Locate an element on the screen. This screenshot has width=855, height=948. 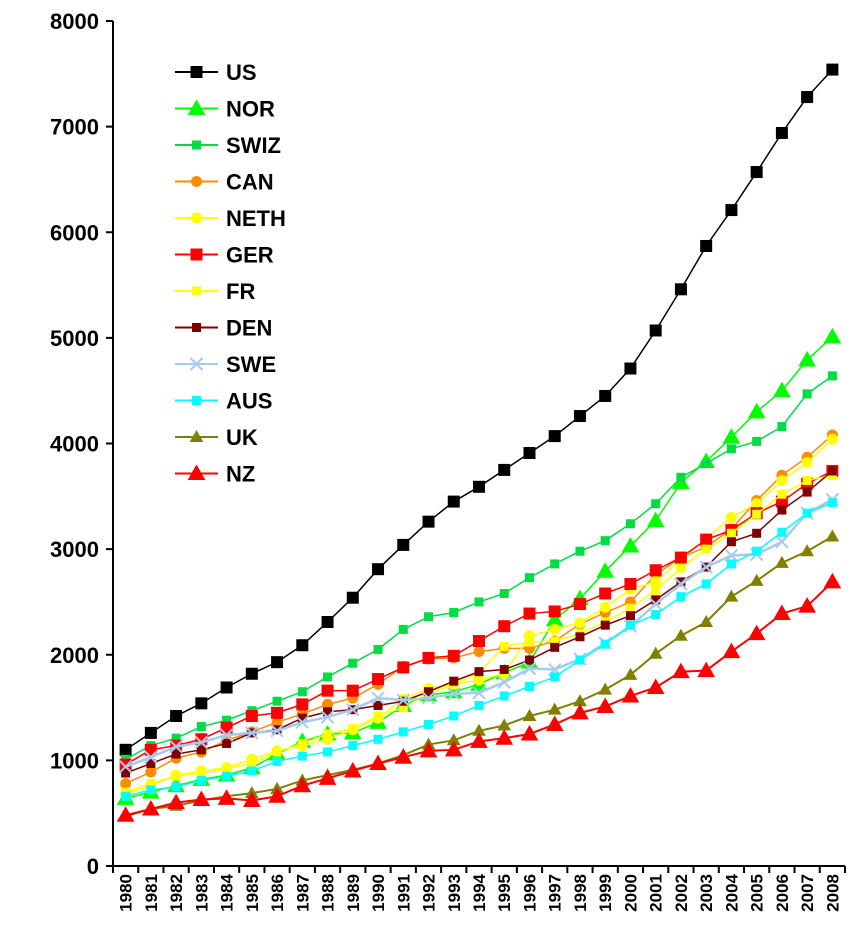
x-tick-label: 1991 is located at coordinates (403, 893).